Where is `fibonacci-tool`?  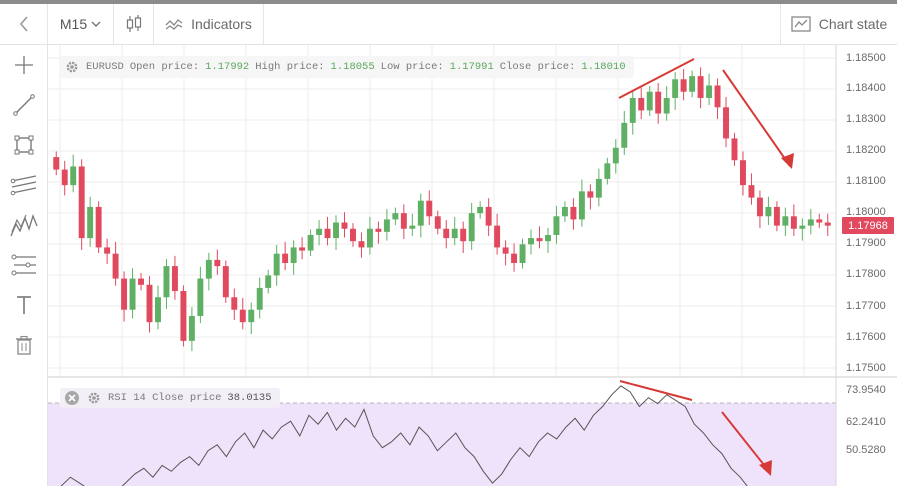 fibonacci-tool is located at coordinates (23, 265).